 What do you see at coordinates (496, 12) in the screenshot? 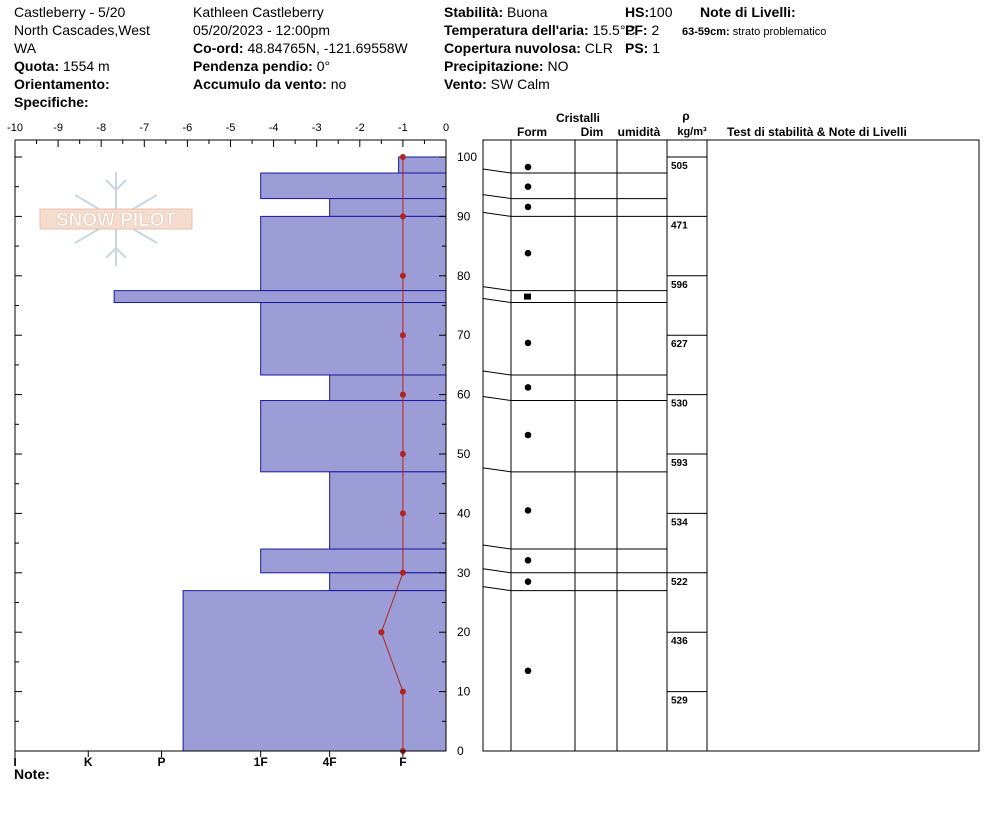
I see `stabilita-row: Stabilità: Buona` at bounding box center [496, 12].